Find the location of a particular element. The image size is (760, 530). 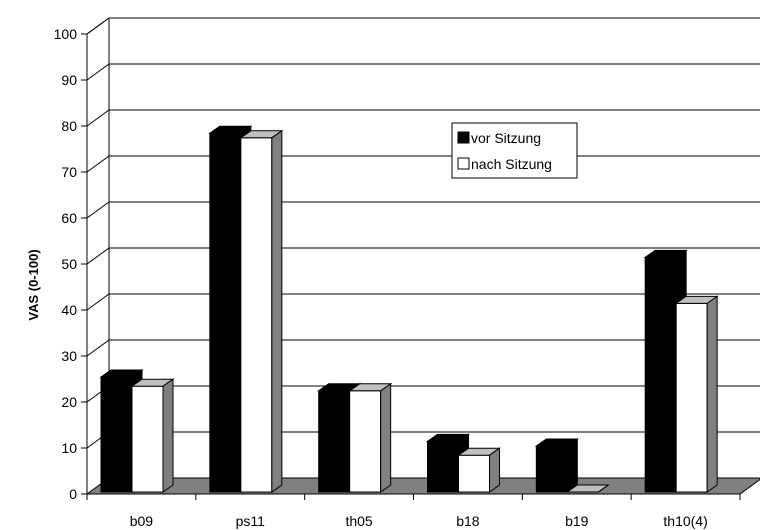

bar-nach-sitzung-b09 is located at coordinates (152, 435).